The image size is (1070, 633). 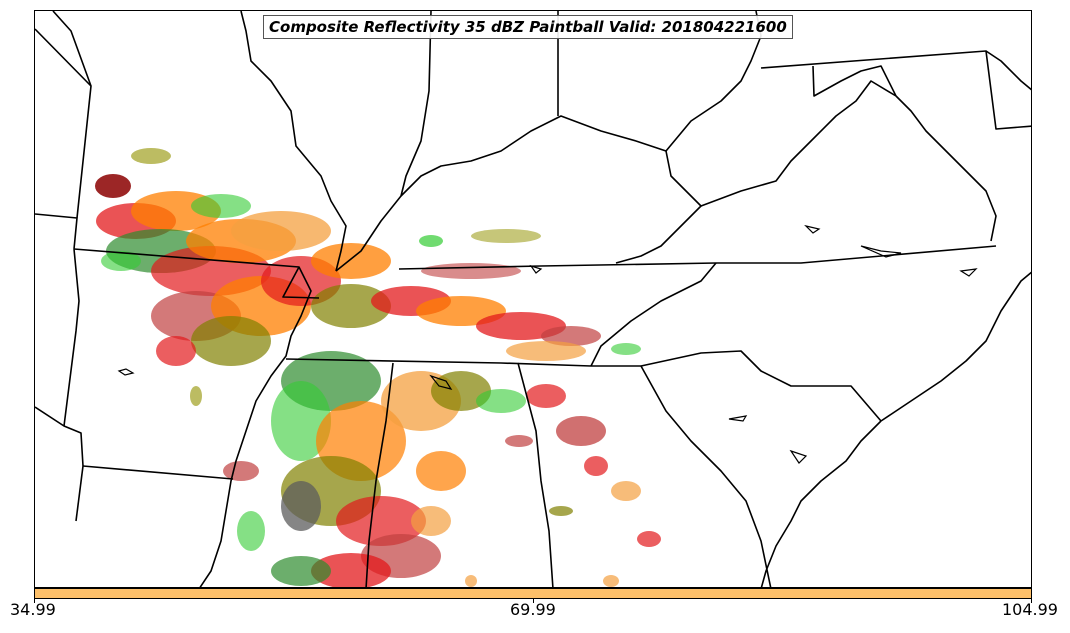 What do you see at coordinates (33, 609) in the screenshot?
I see `colorbar-tick-min: 34.99` at bounding box center [33, 609].